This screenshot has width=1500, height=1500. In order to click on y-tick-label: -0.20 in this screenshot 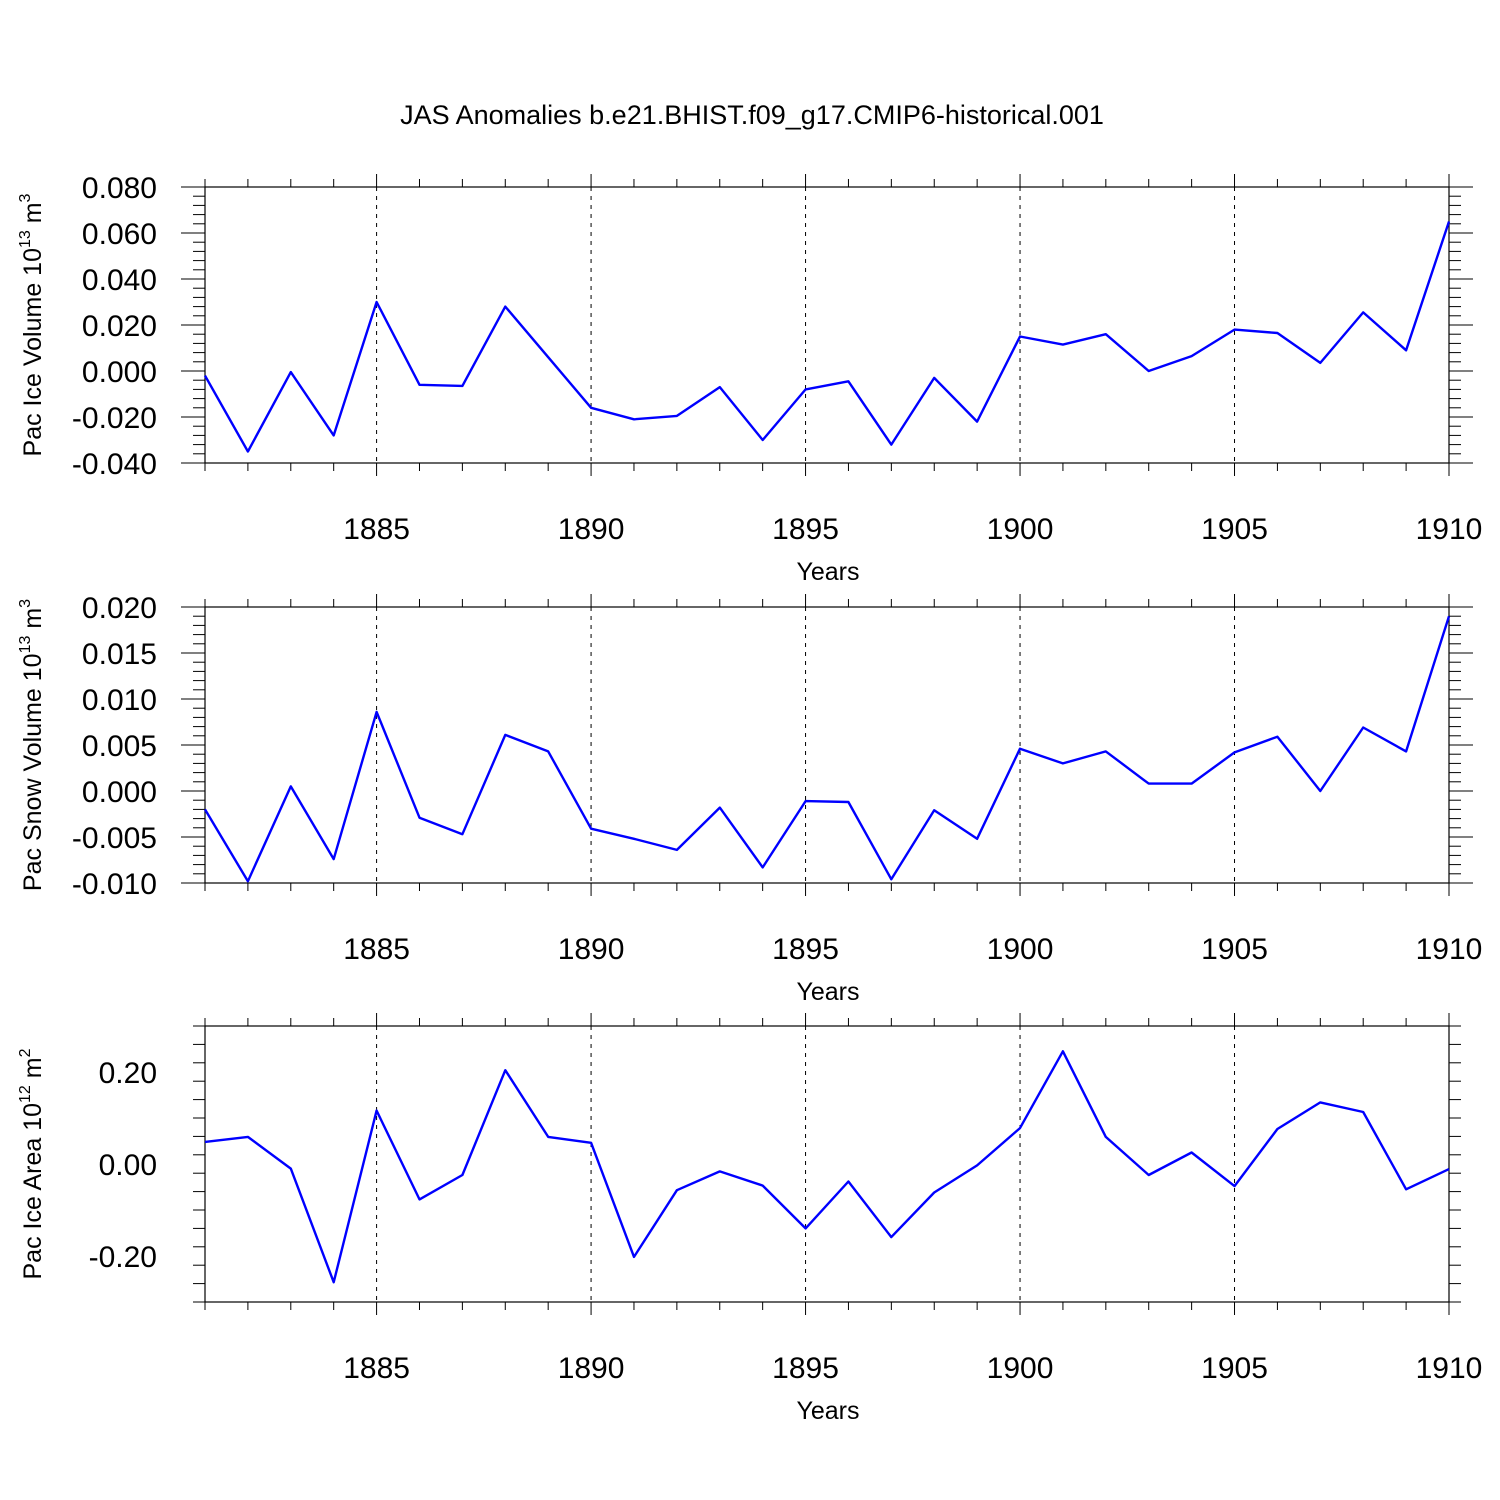, I will do `click(123, 1257)`.